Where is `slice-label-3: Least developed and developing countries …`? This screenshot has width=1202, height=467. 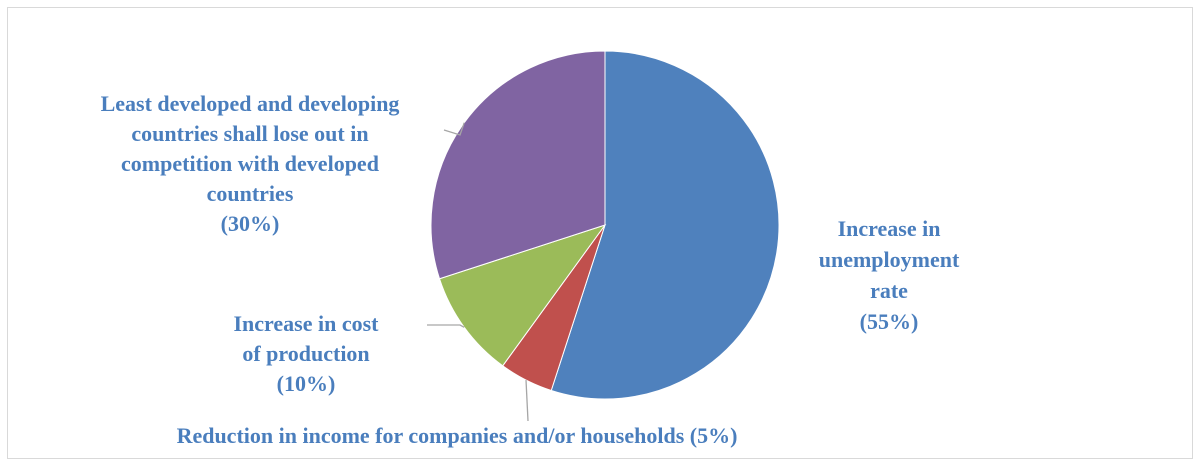 slice-label-3: Least developed and developing countries … is located at coordinates (250, 163).